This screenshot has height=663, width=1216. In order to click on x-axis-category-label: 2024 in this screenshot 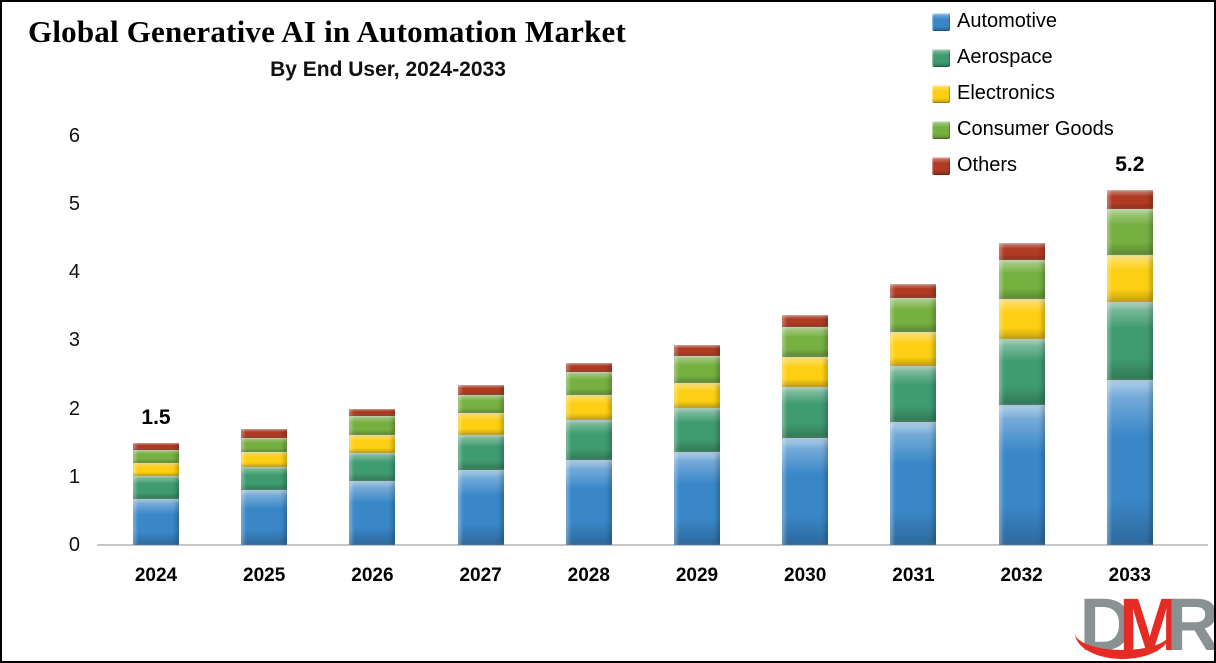, I will do `click(156, 575)`.